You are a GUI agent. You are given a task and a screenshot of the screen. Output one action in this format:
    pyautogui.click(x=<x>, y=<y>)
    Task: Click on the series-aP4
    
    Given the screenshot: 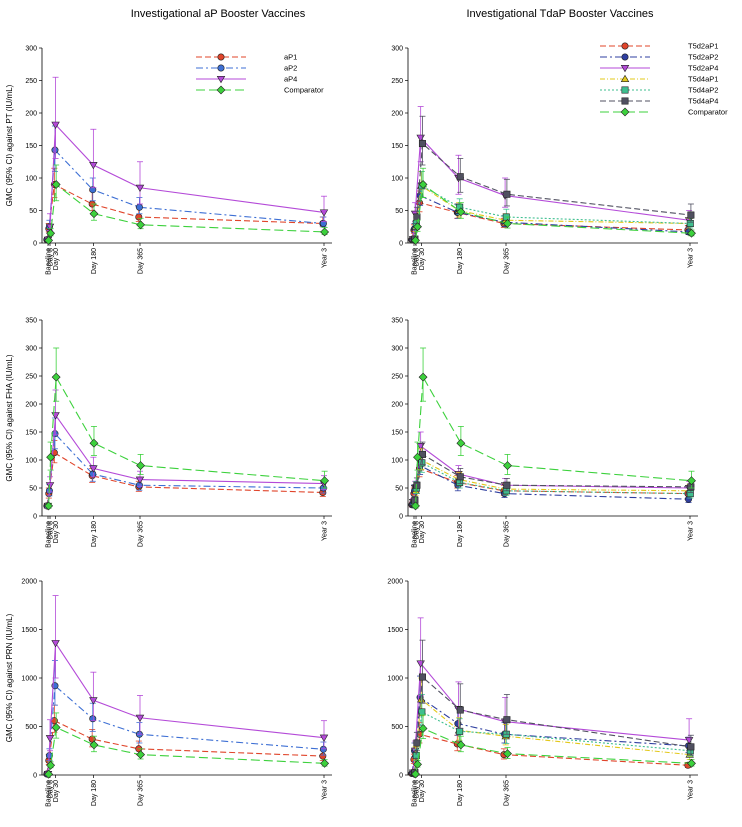 What is the action you would take?
    pyautogui.click(x=186, y=687)
    